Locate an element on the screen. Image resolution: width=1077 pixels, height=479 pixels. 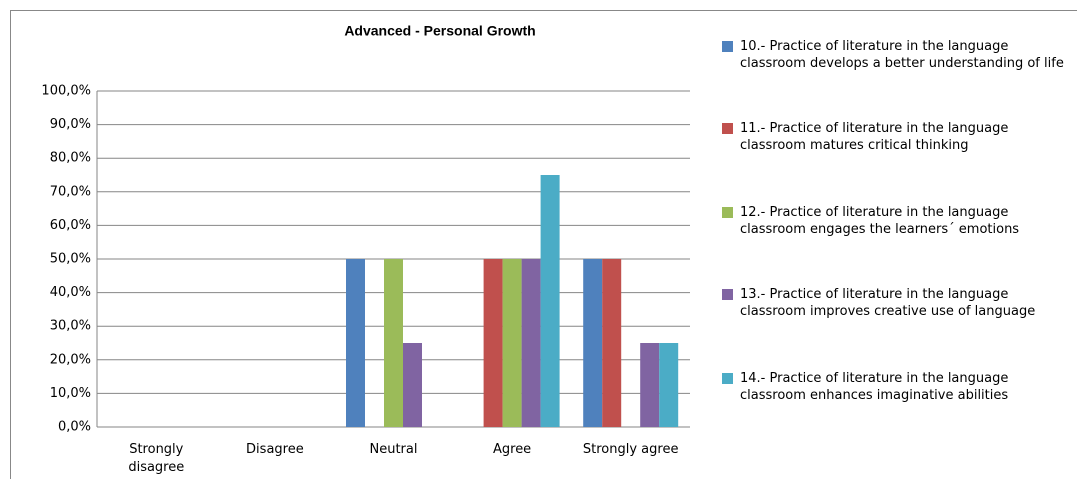
y-tick-label: 70,0% is located at coordinates (70, 191).